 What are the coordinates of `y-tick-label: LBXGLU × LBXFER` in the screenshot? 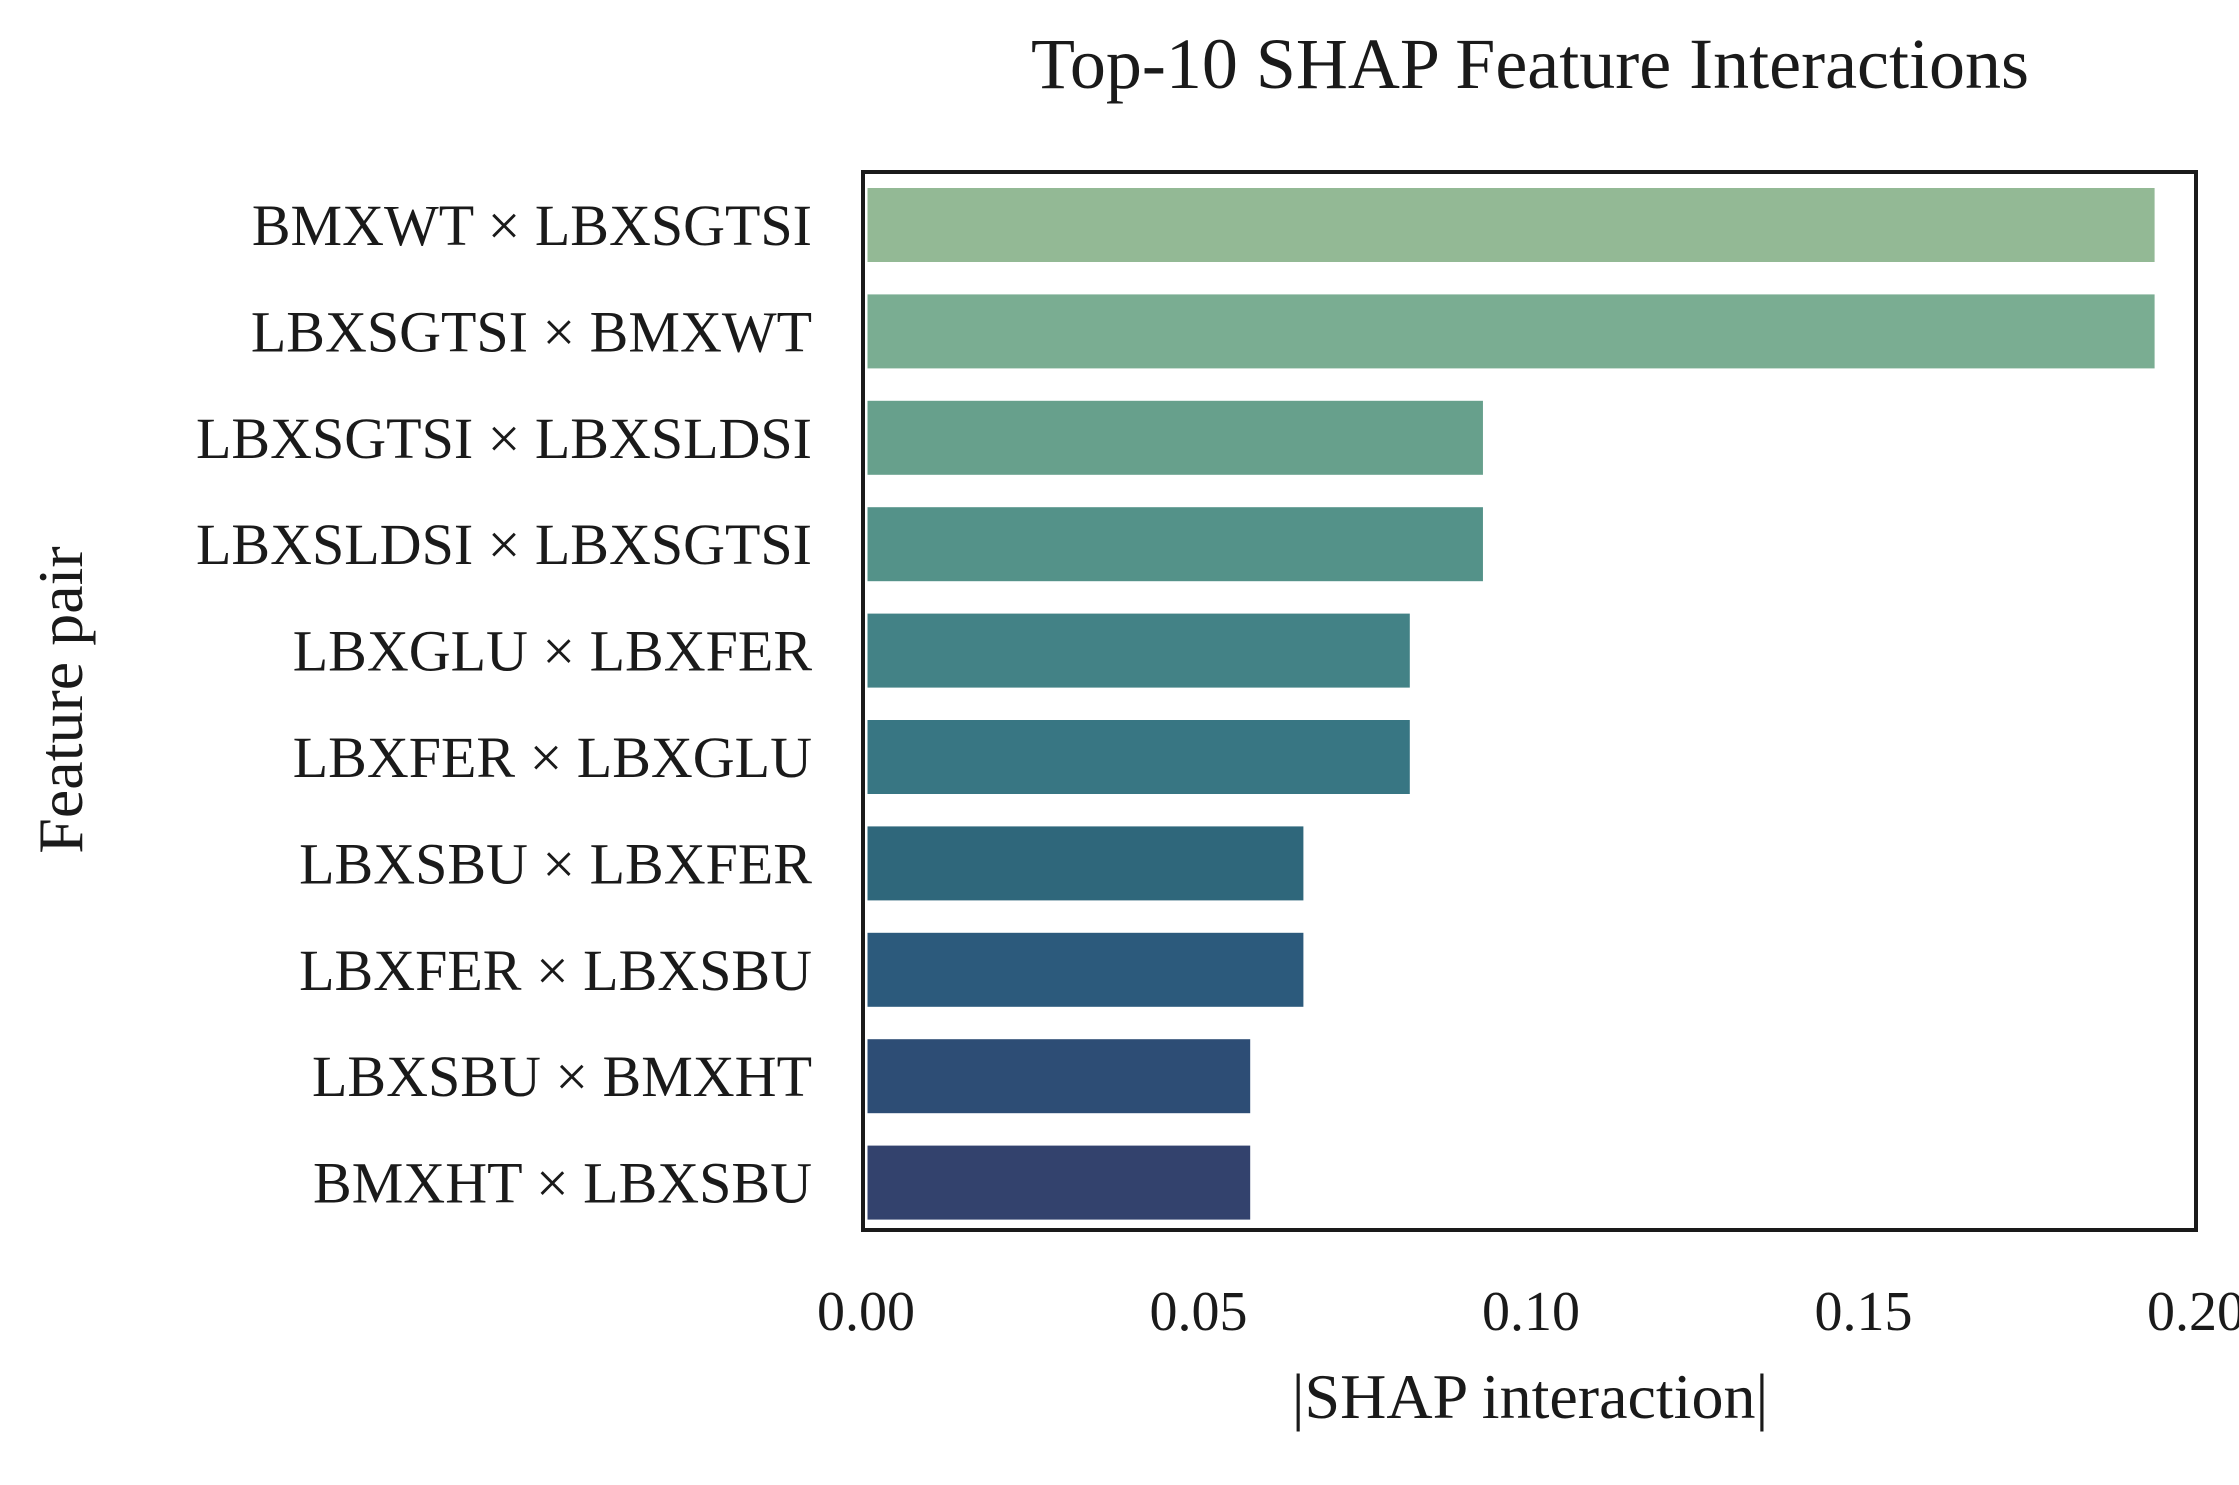 It's located at (553, 651).